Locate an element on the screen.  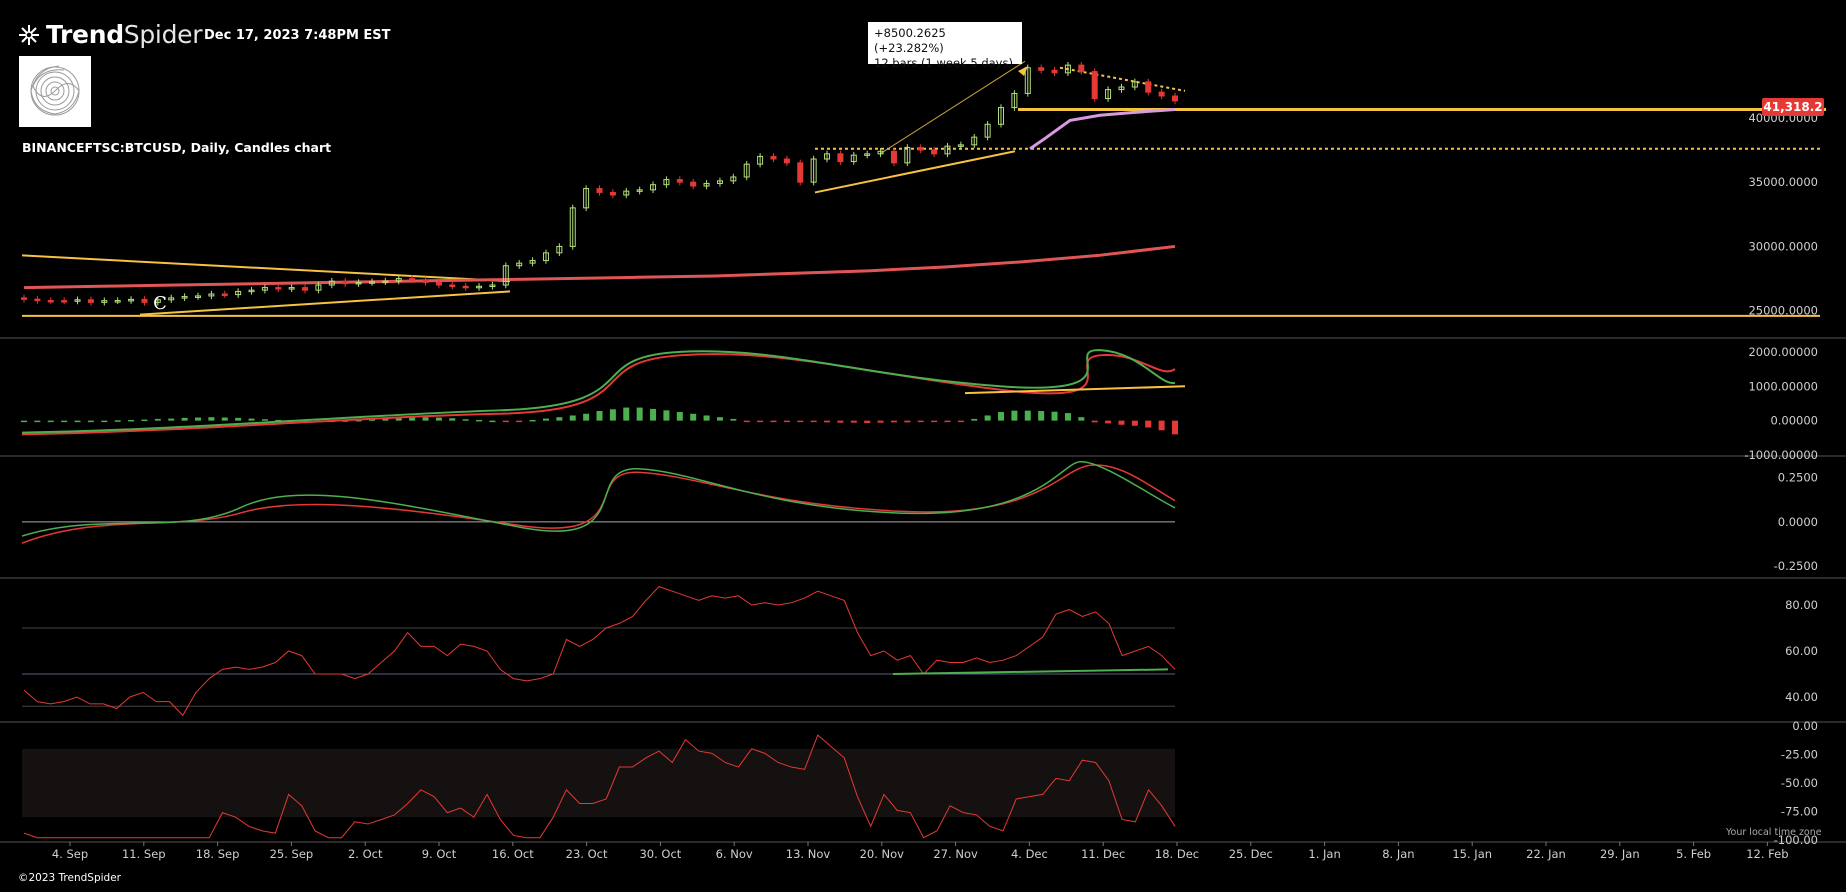
rsi-tick-label: 60.00 is located at coordinates (1801, 651).